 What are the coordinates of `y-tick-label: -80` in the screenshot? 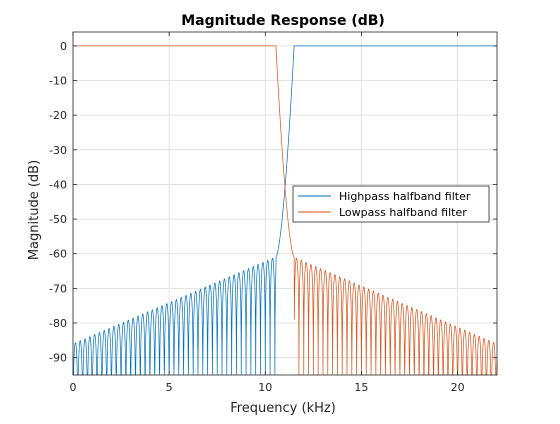 It's located at (58, 323).